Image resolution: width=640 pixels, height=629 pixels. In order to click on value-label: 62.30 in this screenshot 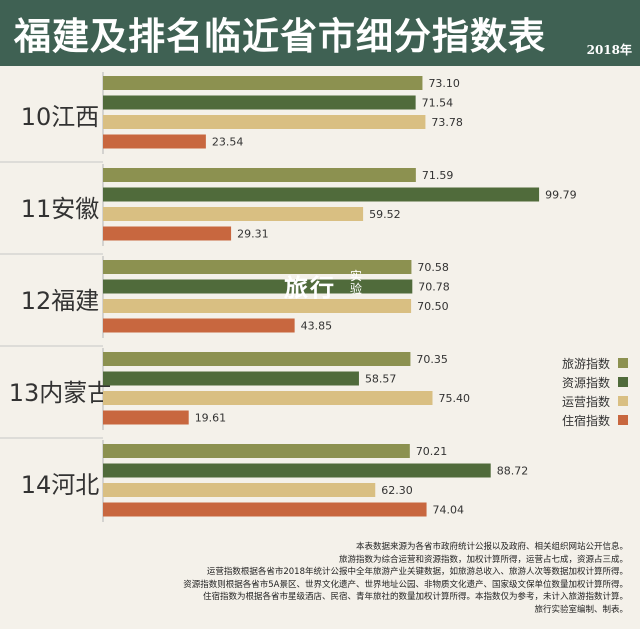, I will do `click(397, 490)`.